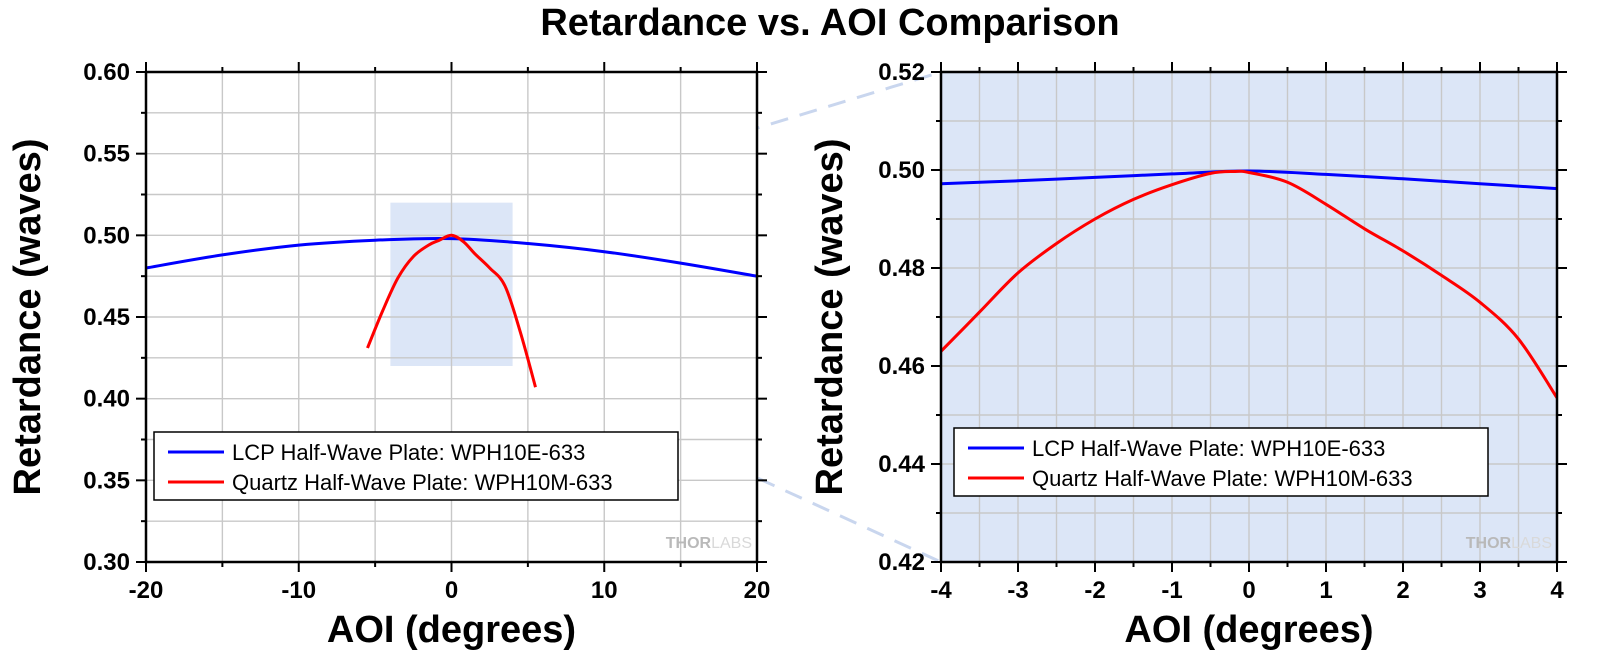 The height and width of the screenshot is (666, 1600). What do you see at coordinates (604, 590) in the screenshot?
I see `x-tick-label: 10` at bounding box center [604, 590].